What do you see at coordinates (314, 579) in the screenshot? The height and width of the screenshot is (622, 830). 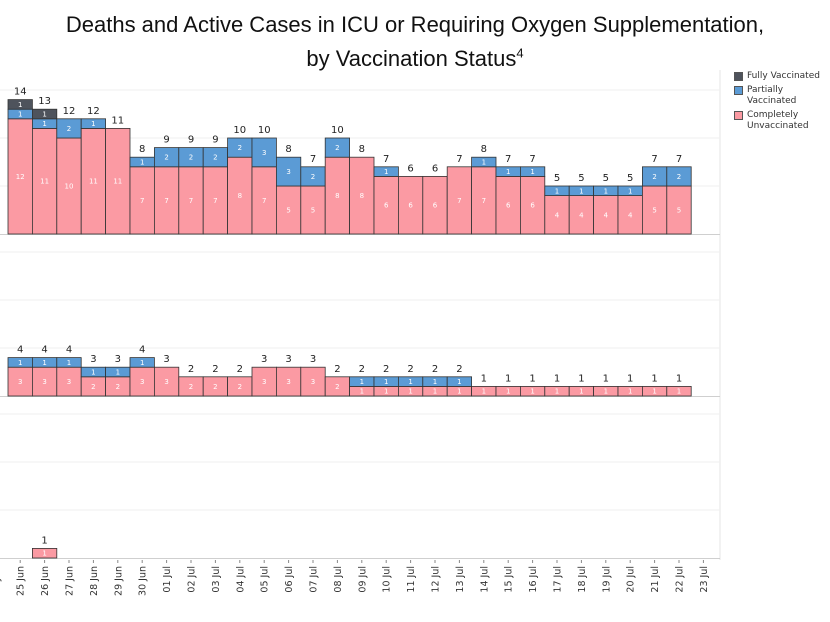 I see `x-tick-label: 07 Jul` at bounding box center [314, 579].